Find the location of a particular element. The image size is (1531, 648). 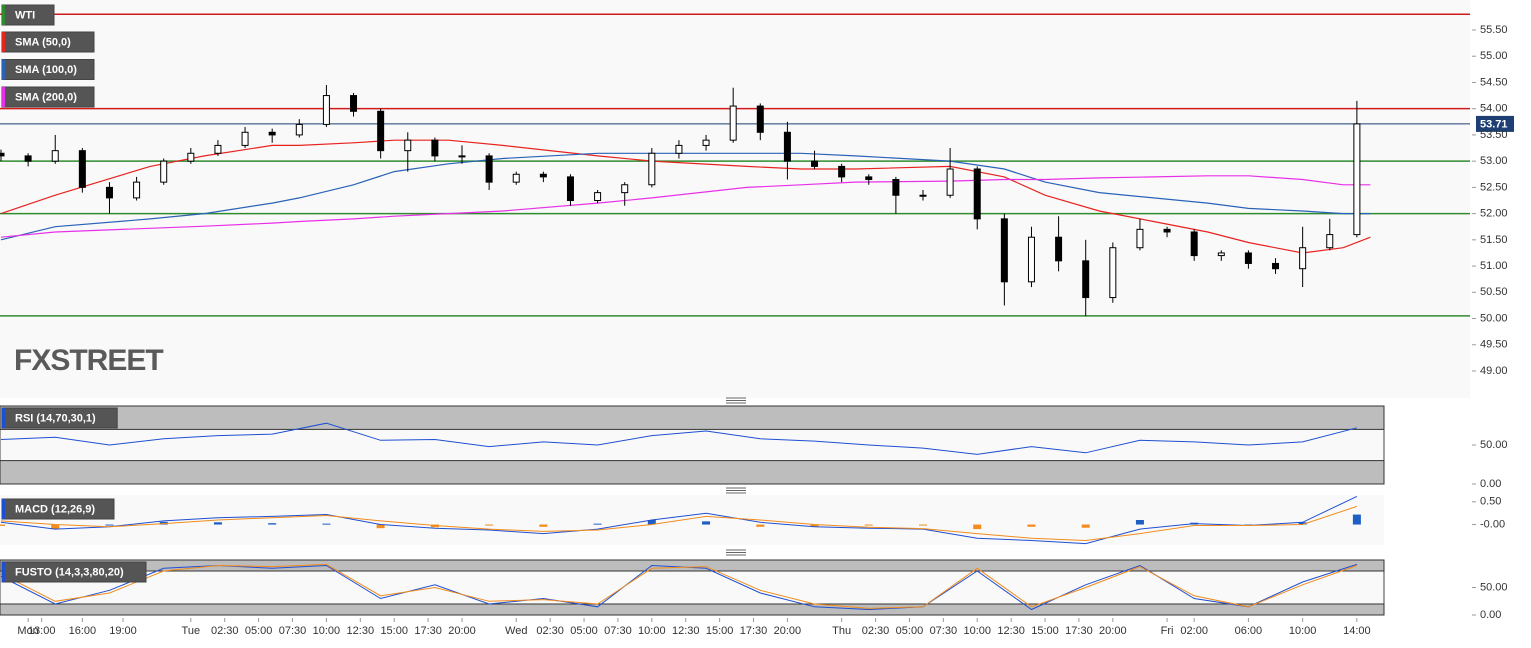

x-tick-label: 15:00 is located at coordinates (1045, 631).